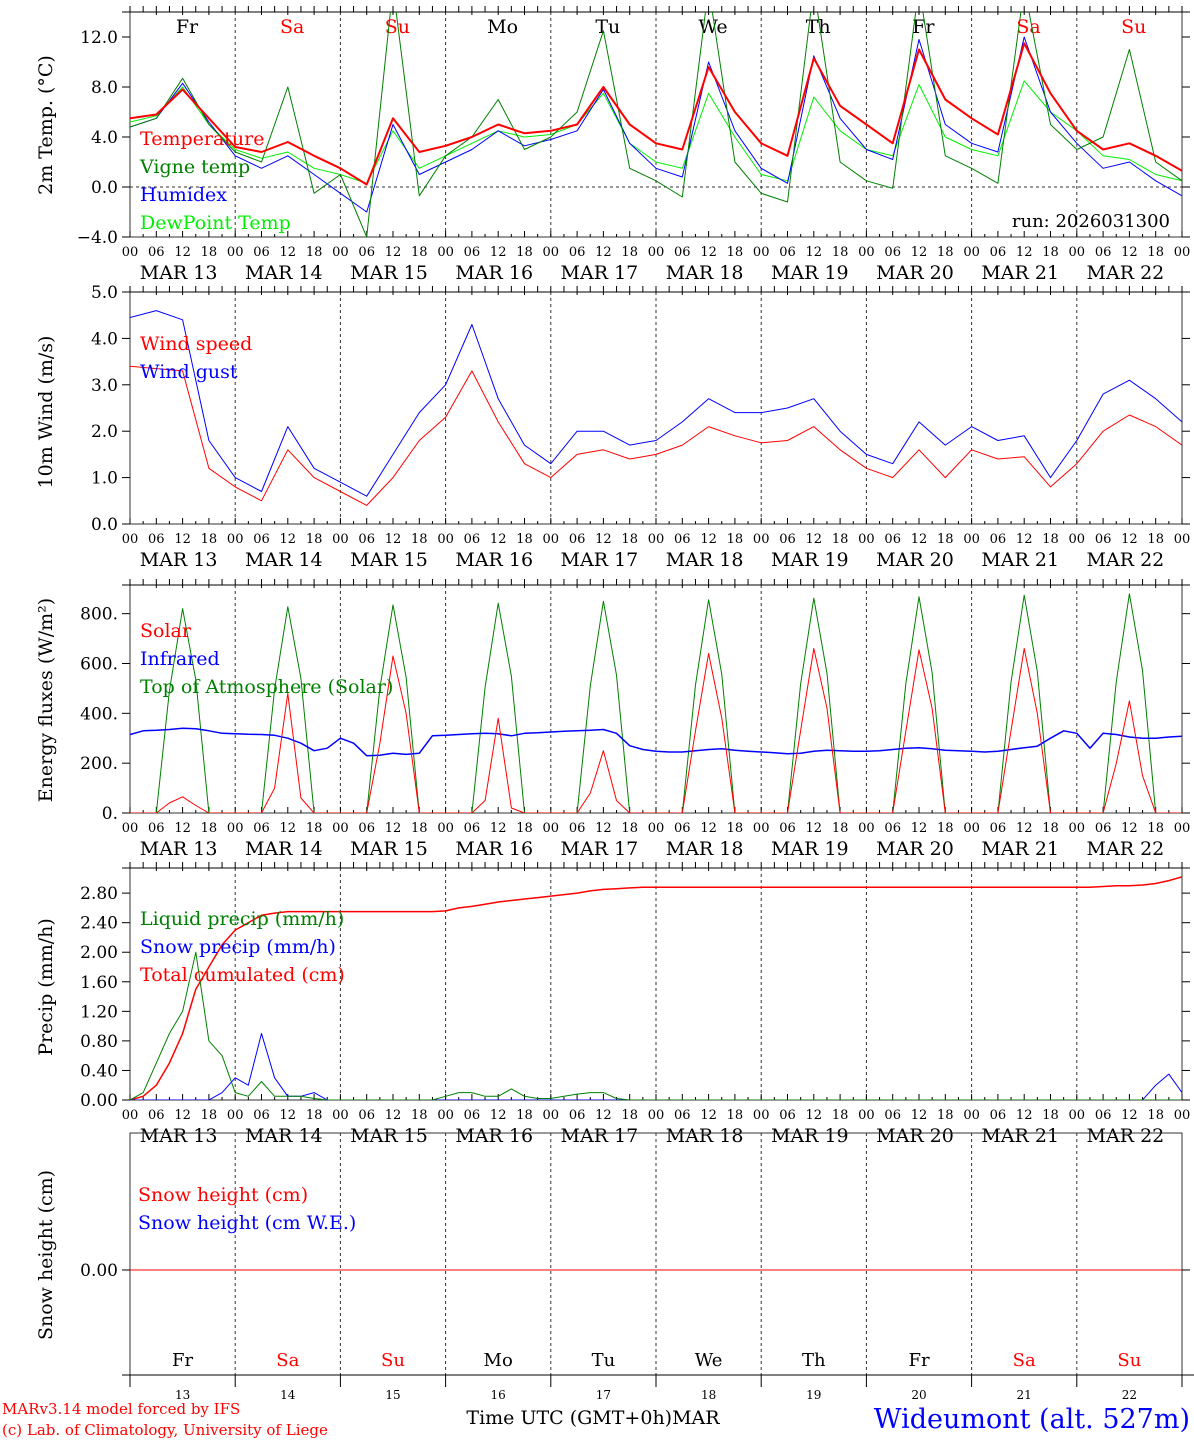  What do you see at coordinates (215, 223) in the screenshot?
I see `legend-entry: DewPoint Temp` at bounding box center [215, 223].